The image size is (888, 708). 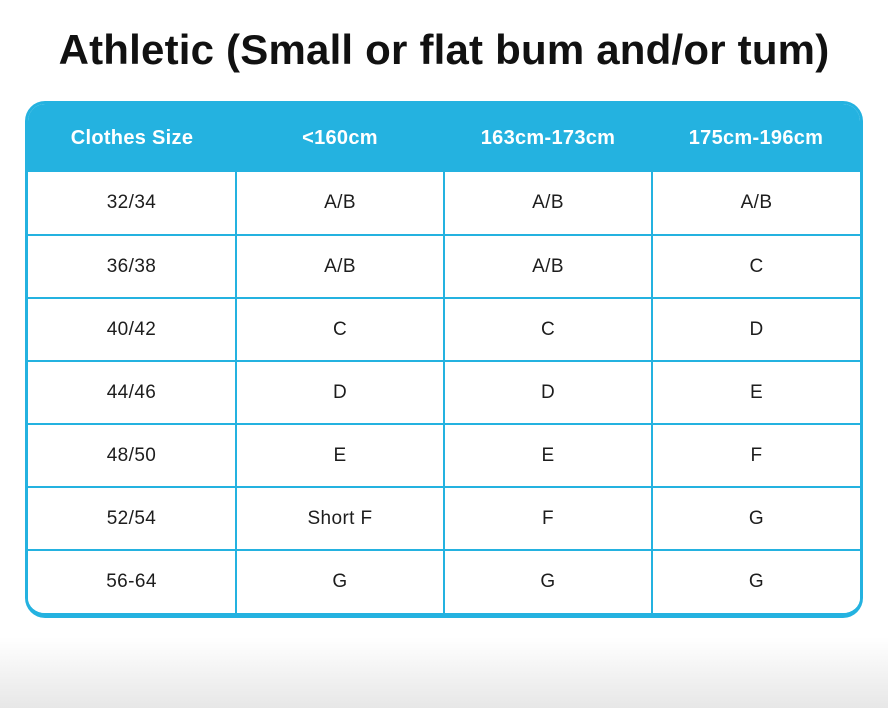 I want to click on table-row: 44/46 D D E, so click(x=444, y=393).